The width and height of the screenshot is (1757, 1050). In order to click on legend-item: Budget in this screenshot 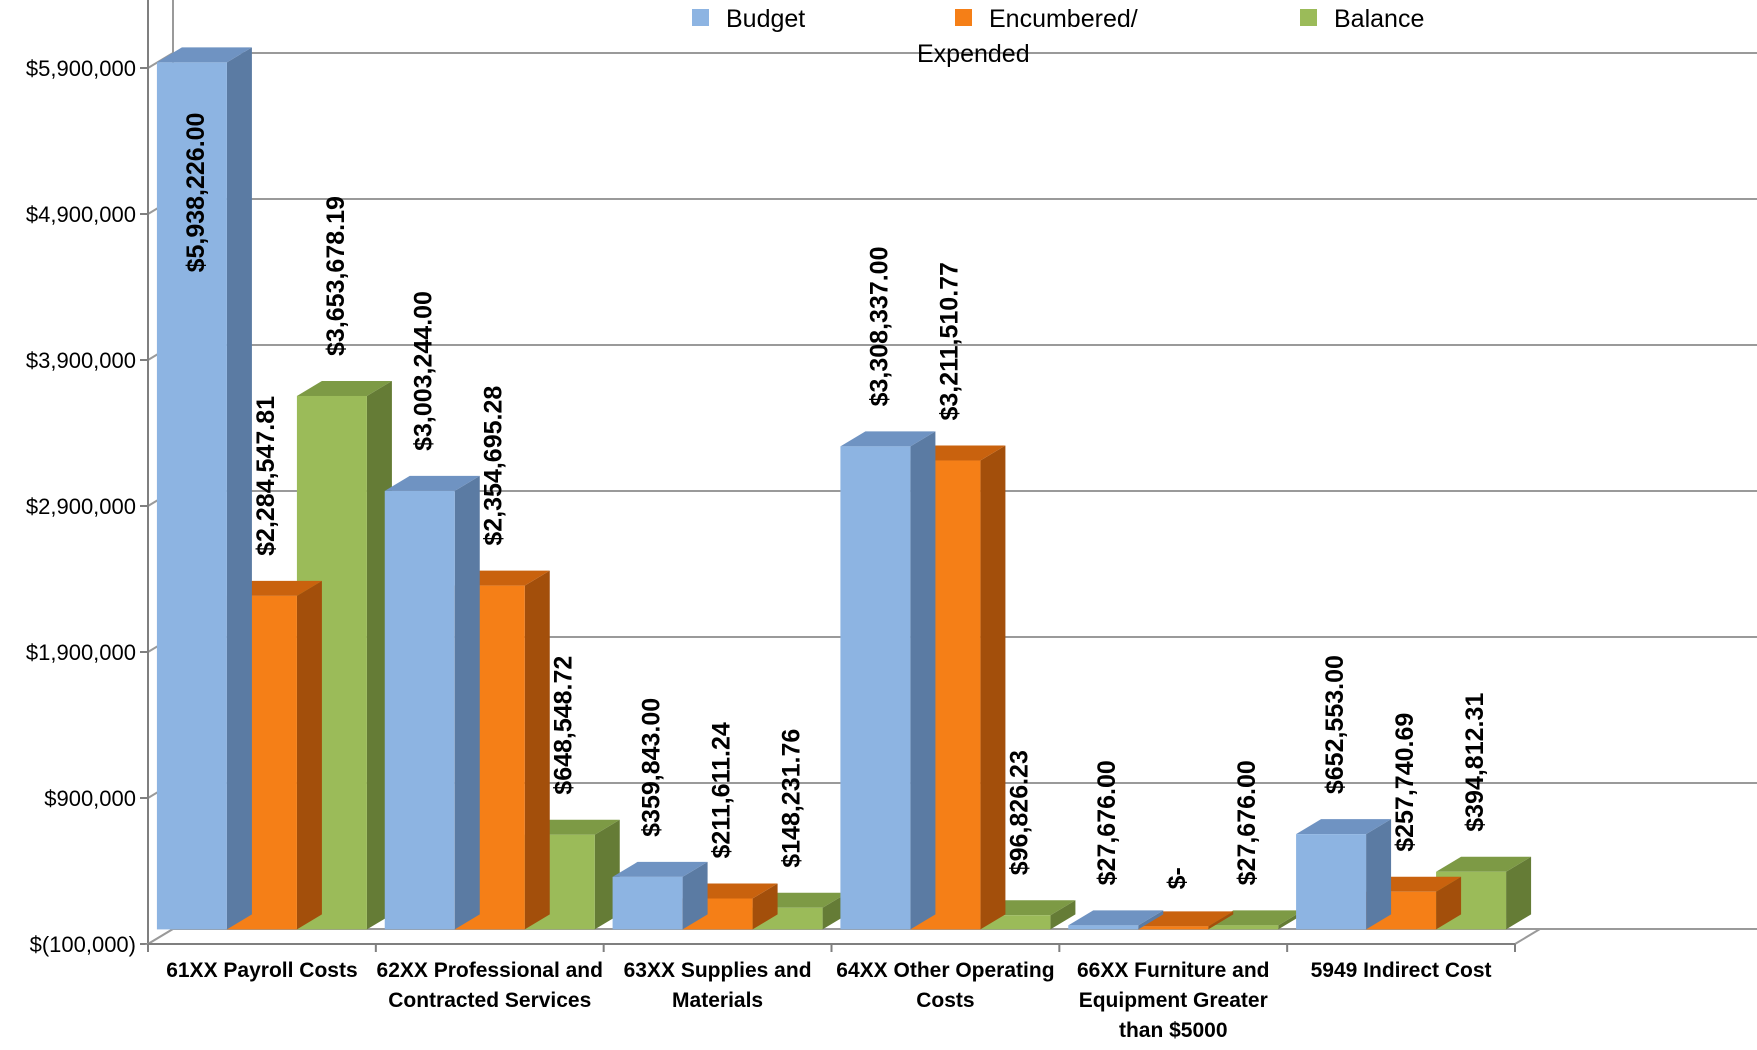, I will do `click(748, 19)`.